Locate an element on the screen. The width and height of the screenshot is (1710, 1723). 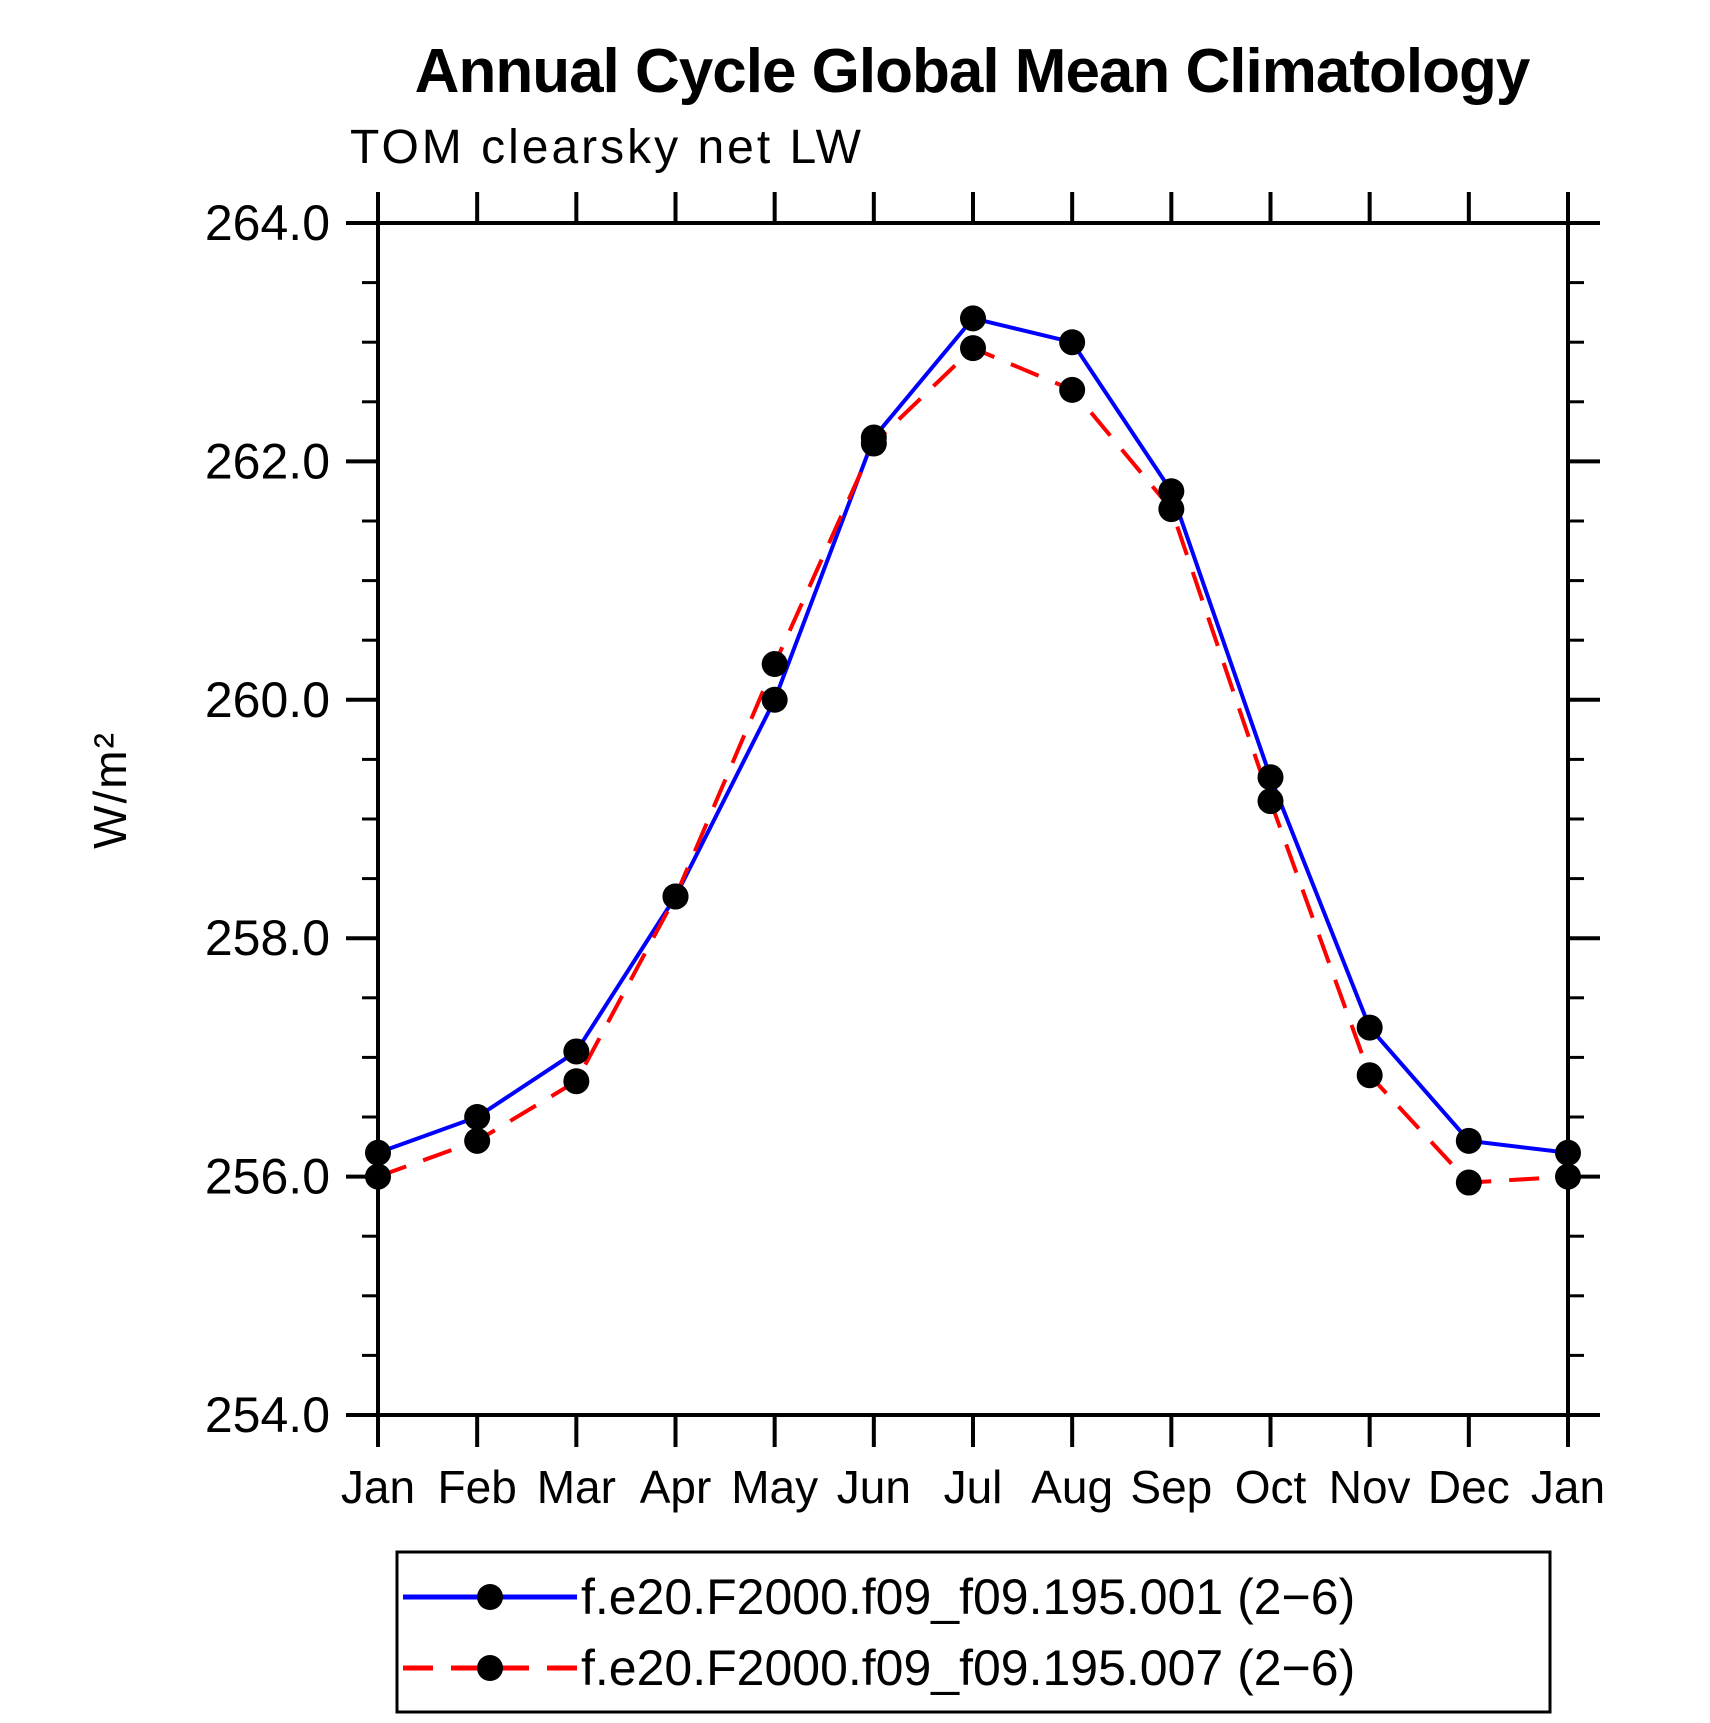
y-tick-label: 254.0 is located at coordinates (267, 1415).